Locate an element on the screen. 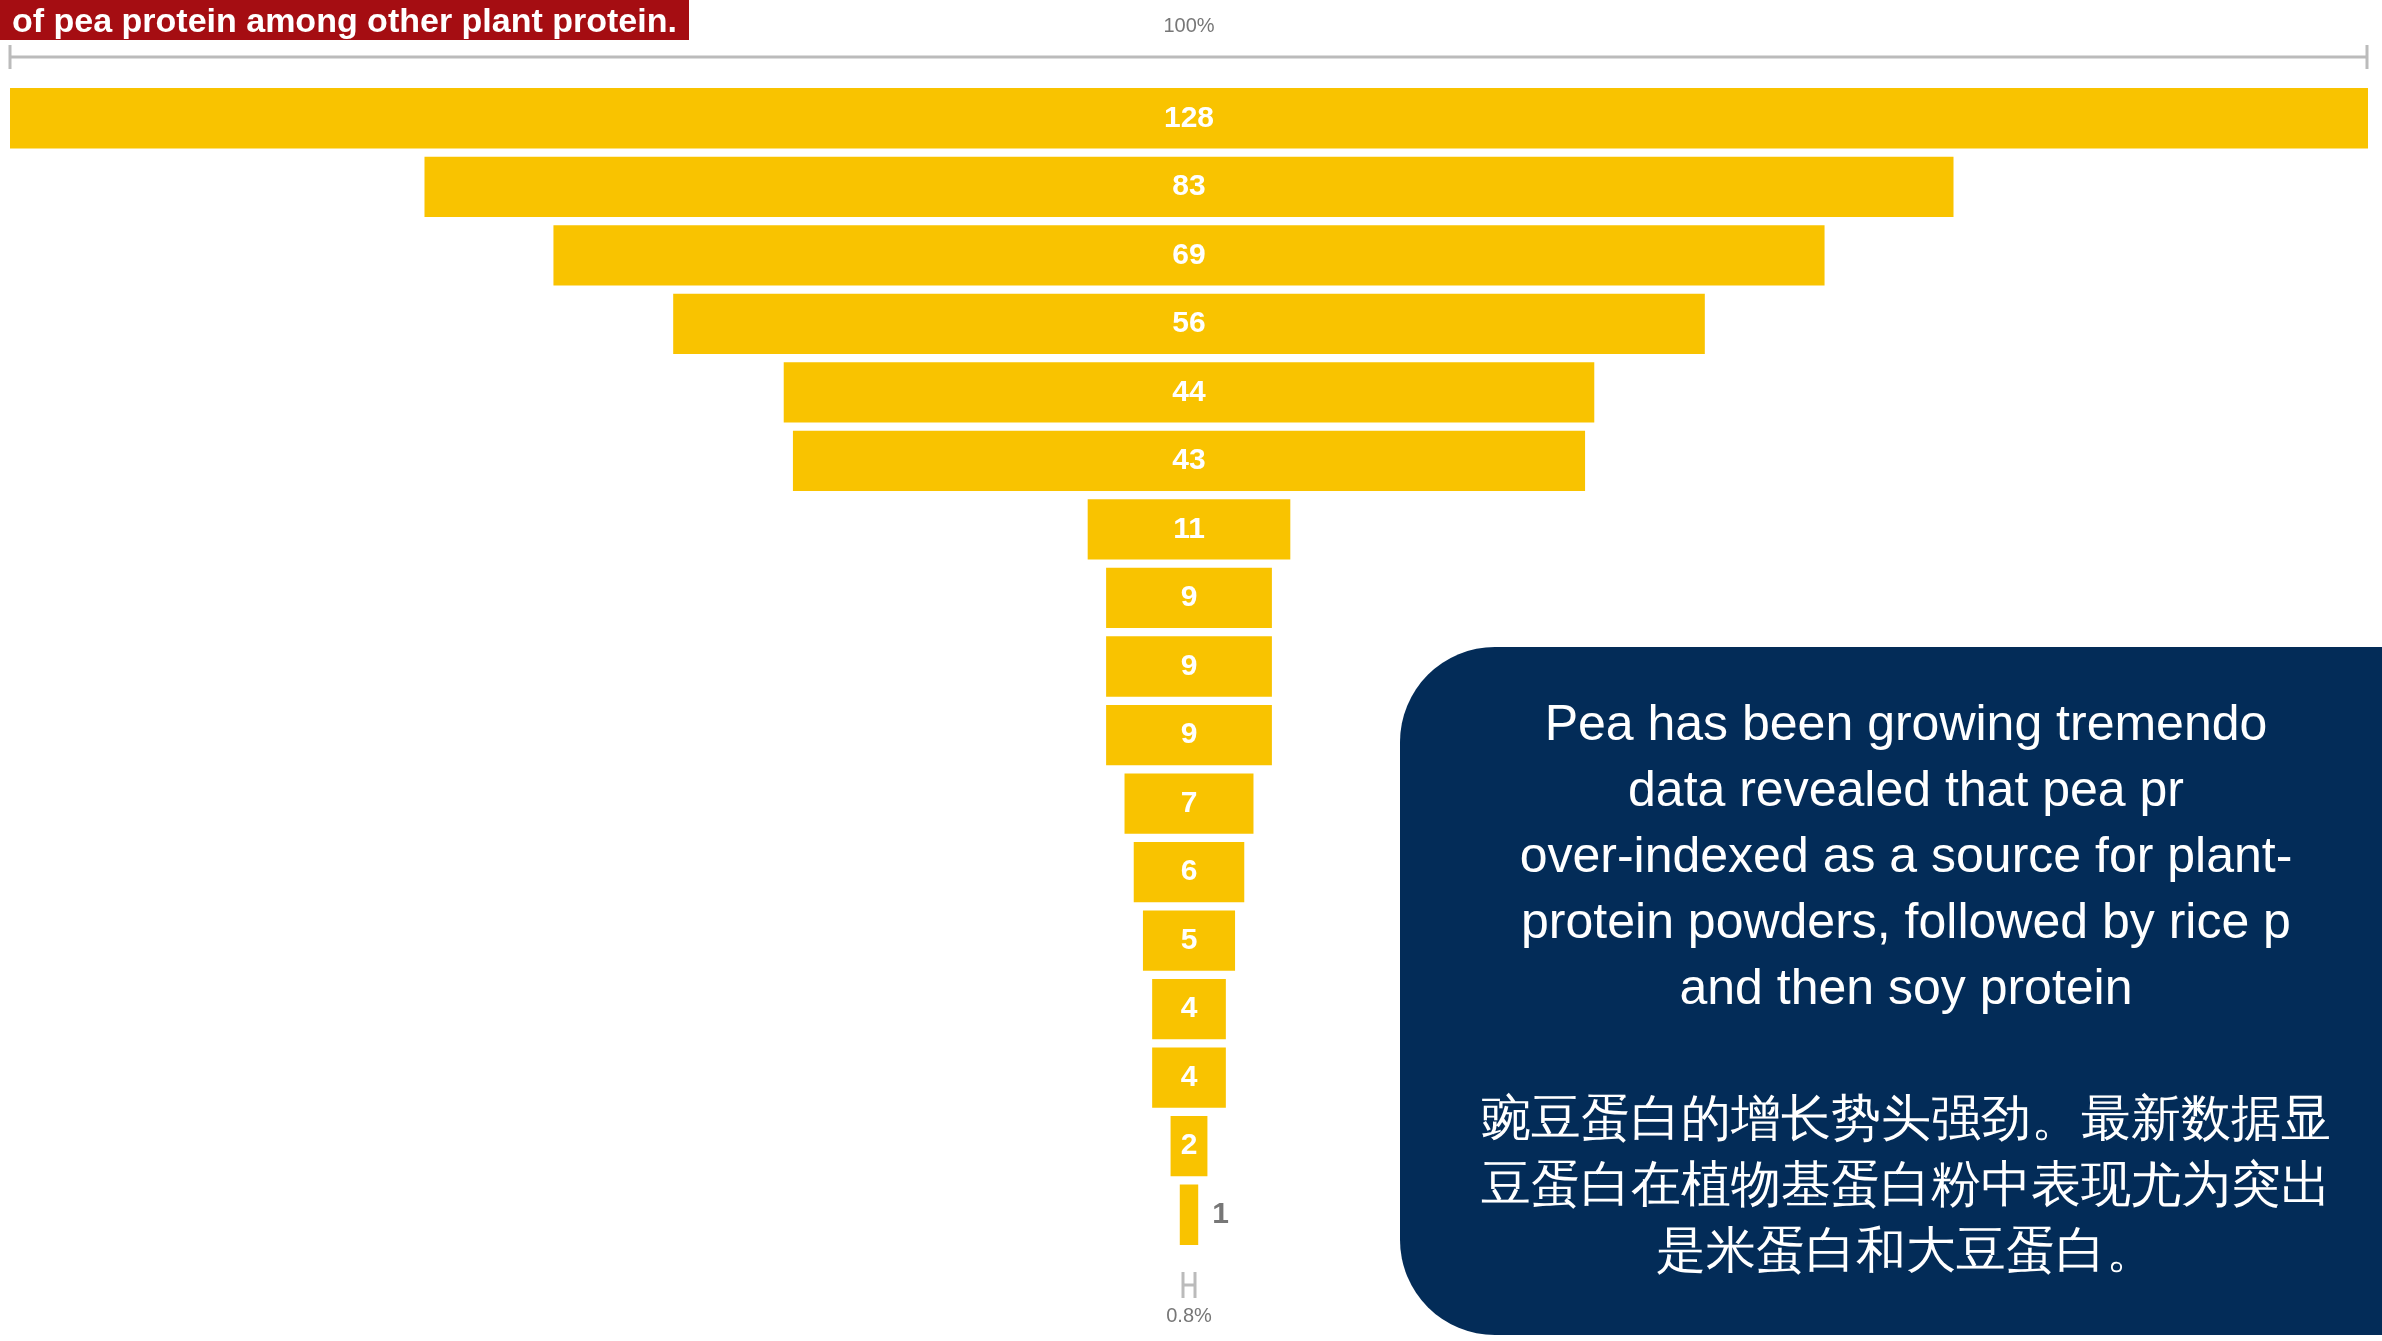  text: 豌豆蛋白的增长势头强劲。最新数据显 is located at coordinates (1906, 1118).